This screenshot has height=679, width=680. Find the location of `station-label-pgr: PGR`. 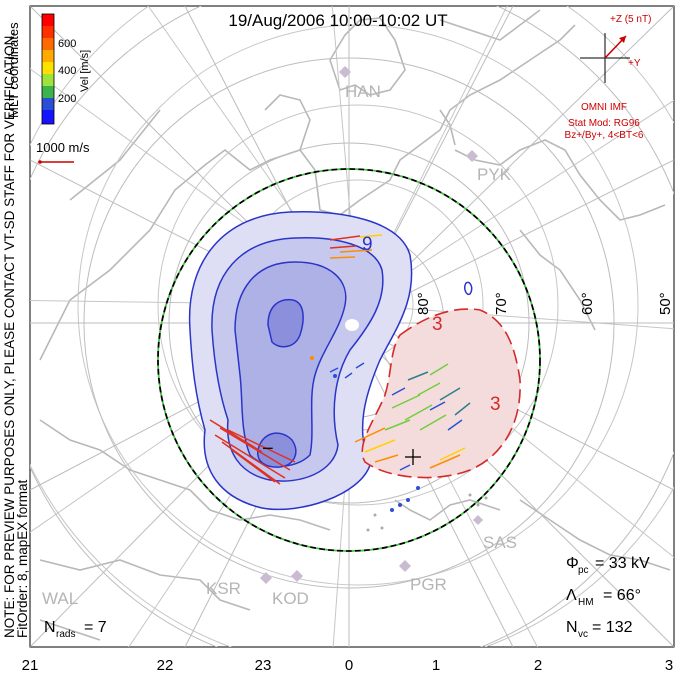

station-label-pgr: PGR is located at coordinates (428, 584).